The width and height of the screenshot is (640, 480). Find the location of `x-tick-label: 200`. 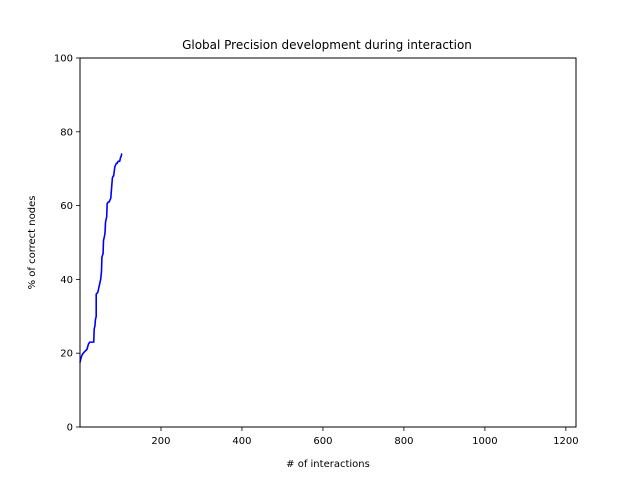

x-tick-label: 200 is located at coordinates (160, 441).